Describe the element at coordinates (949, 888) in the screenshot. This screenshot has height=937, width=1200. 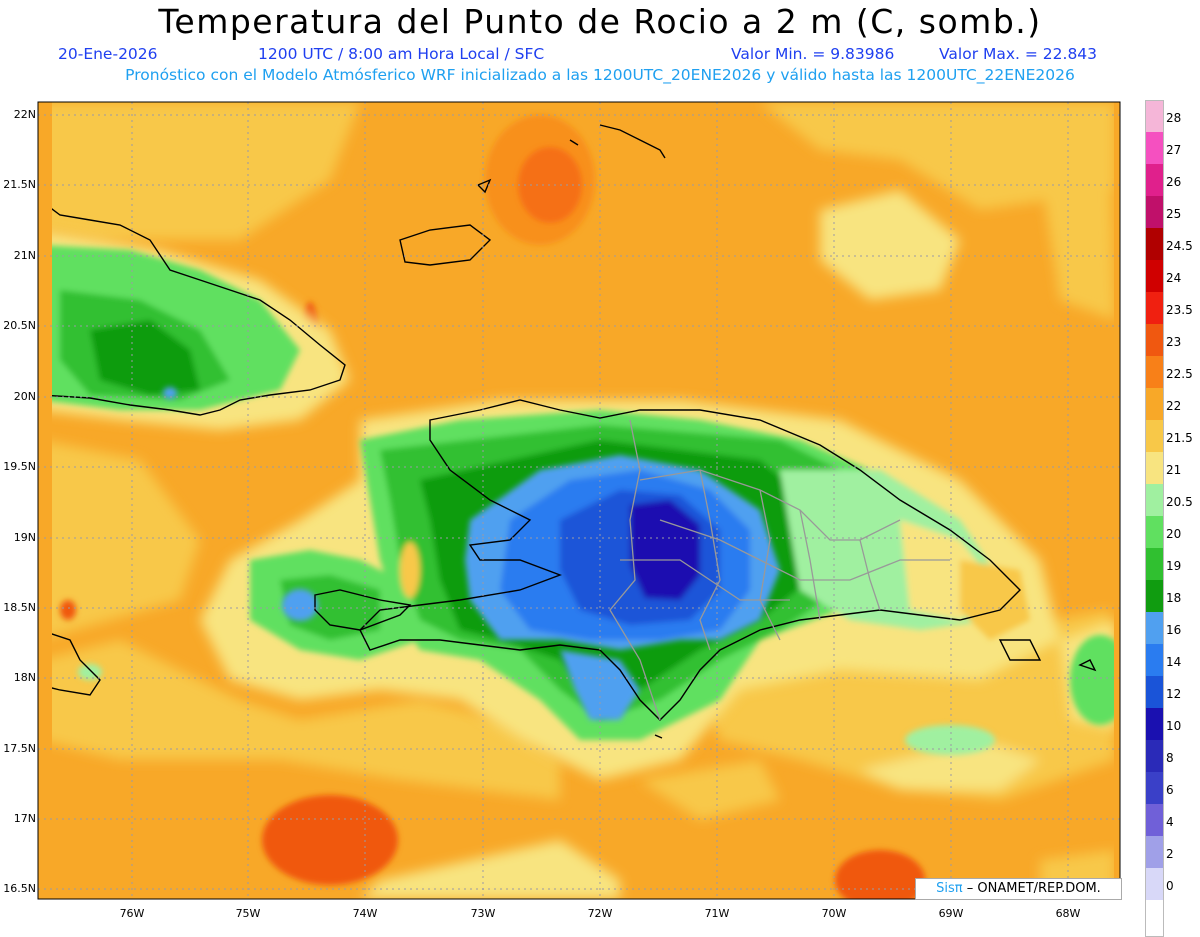
I see `sispi-logo: Sisπ` at that location.